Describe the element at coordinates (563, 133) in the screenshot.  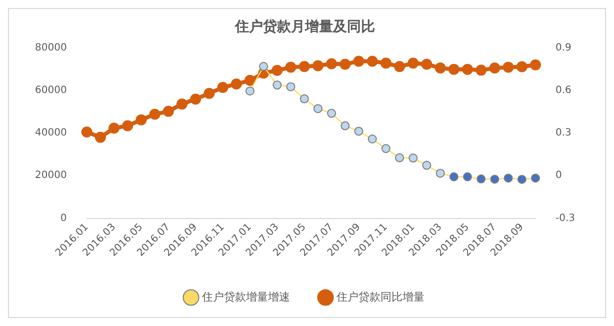
I see `y2-tick-label: 0.3` at that location.